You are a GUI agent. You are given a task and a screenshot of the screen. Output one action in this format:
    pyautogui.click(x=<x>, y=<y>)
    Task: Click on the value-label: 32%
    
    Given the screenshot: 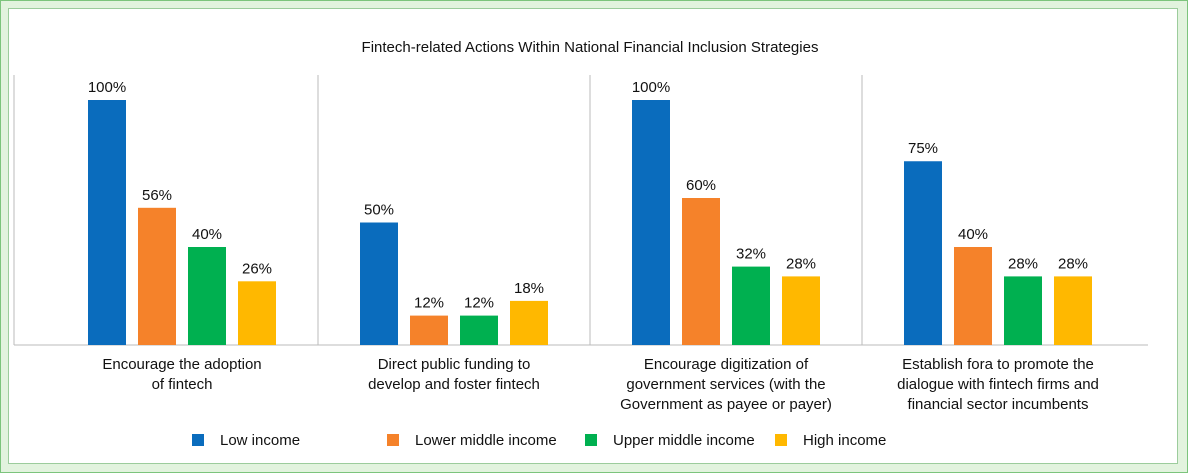 What is the action you would take?
    pyautogui.click(x=751, y=254)
    